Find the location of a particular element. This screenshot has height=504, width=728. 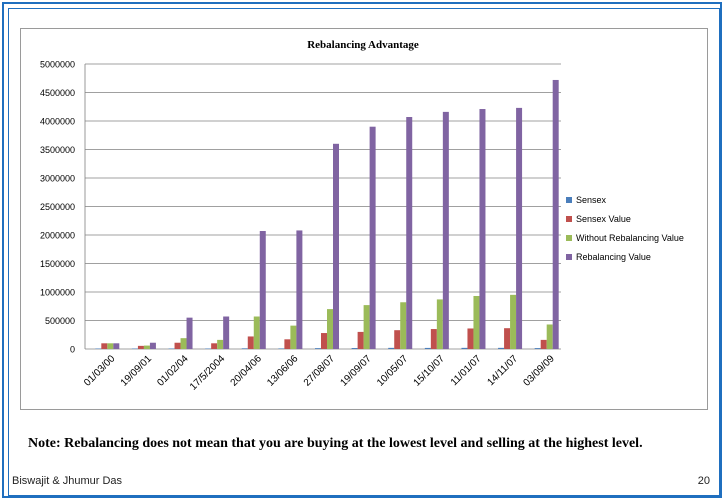

legend-label: Sensex is located at coordinates (591, 200).